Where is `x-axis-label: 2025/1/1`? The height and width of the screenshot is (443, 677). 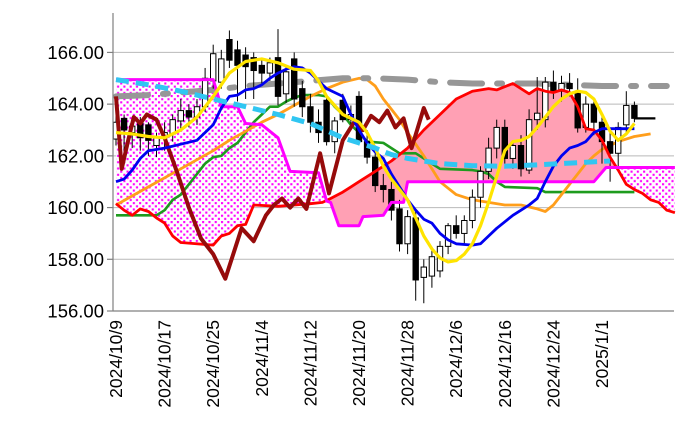 x-axis-label: 2025/1/1 is located at coordinates (602, 354).